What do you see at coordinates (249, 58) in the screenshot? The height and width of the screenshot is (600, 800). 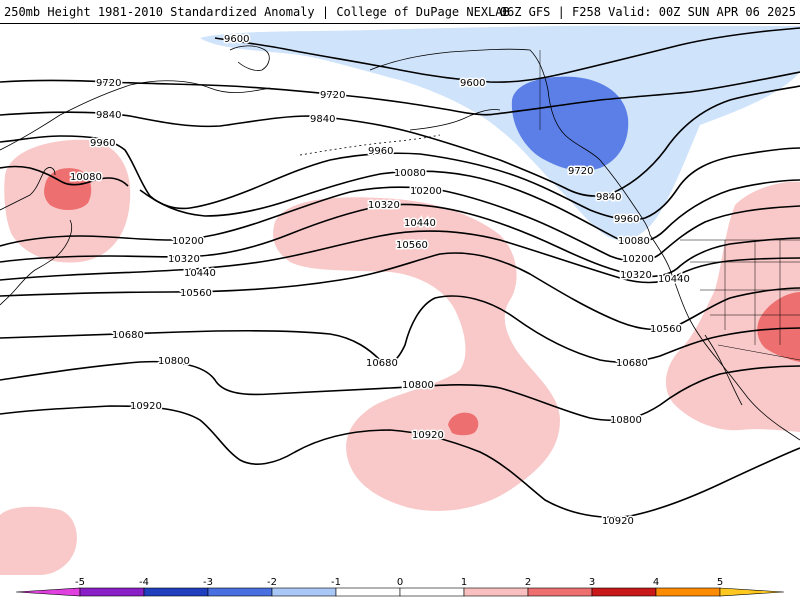 I see `coastline-kamchatka` at bounding box center [249, 58].